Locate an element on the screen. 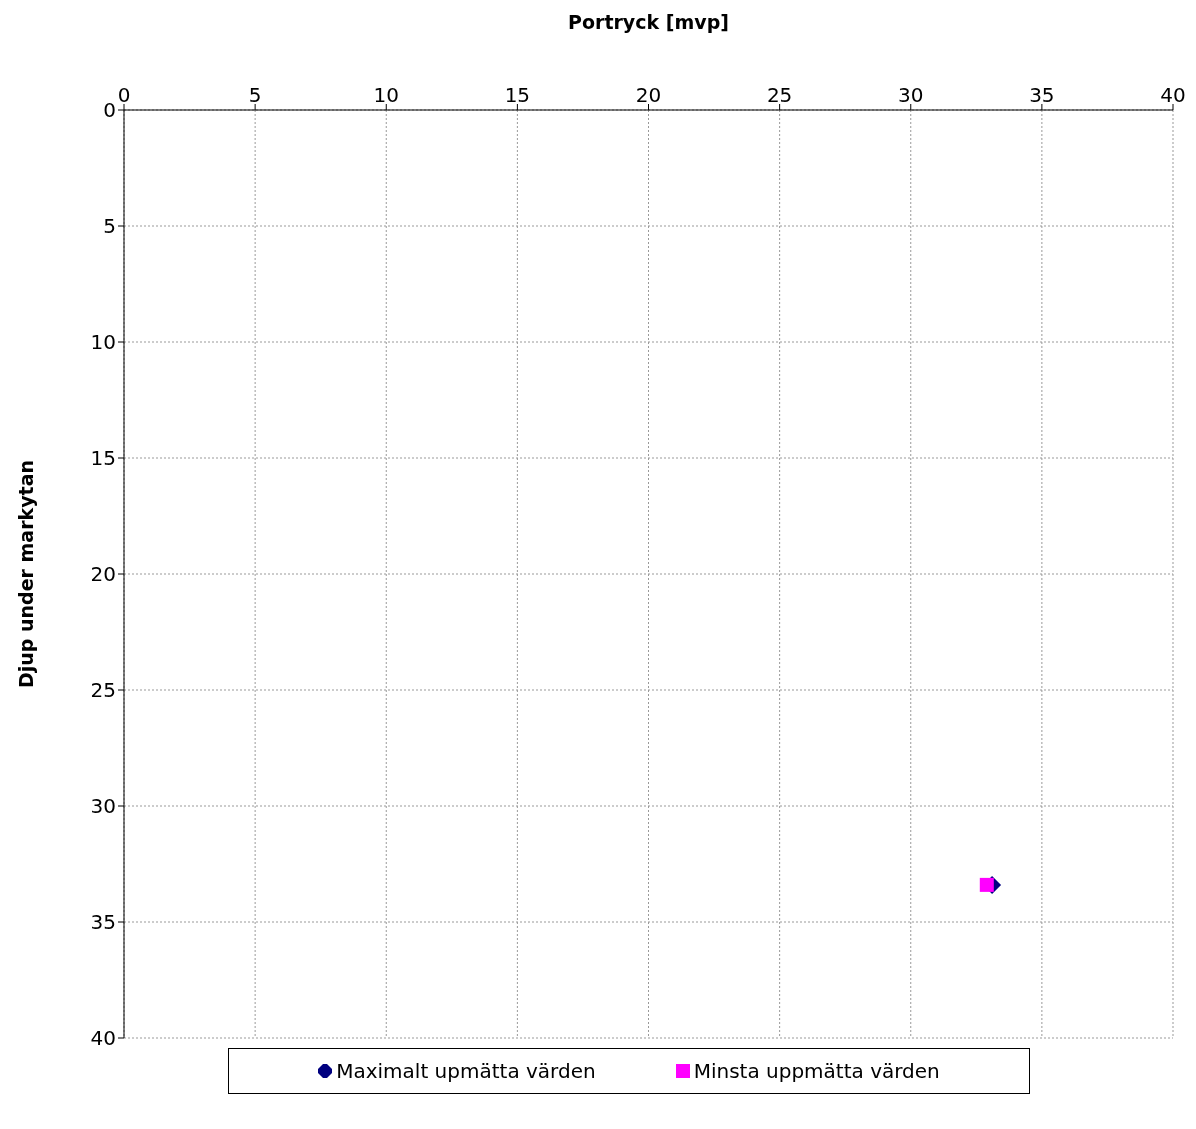 This screenshot has height=1129, width=1196. x-tick-label: 25 is located at coordinates (779, 95).